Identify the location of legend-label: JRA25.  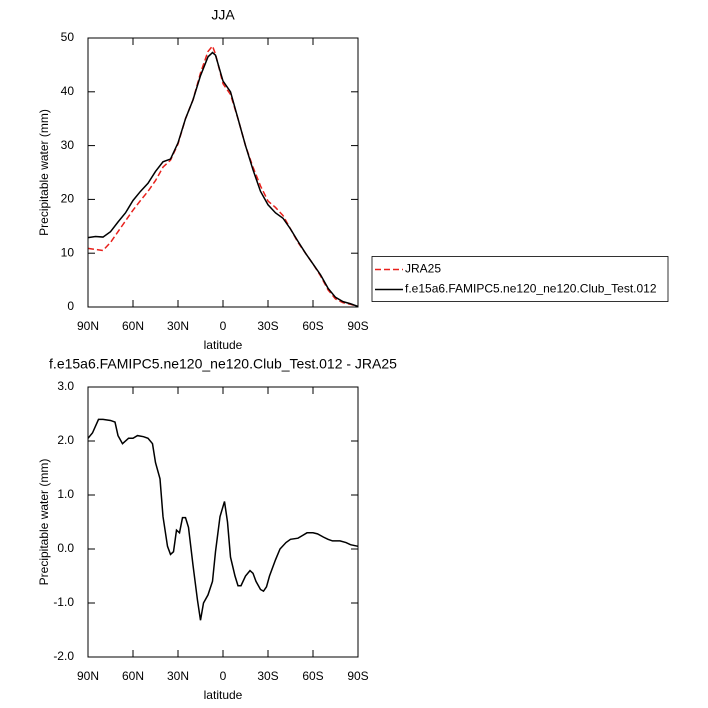
(423, 269).